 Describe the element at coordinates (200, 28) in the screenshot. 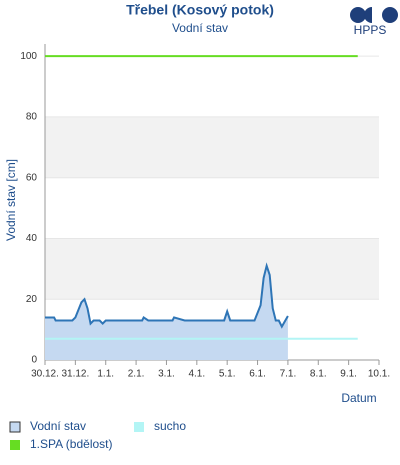

I see `chart-subtitle: Vodní stav` at that location.